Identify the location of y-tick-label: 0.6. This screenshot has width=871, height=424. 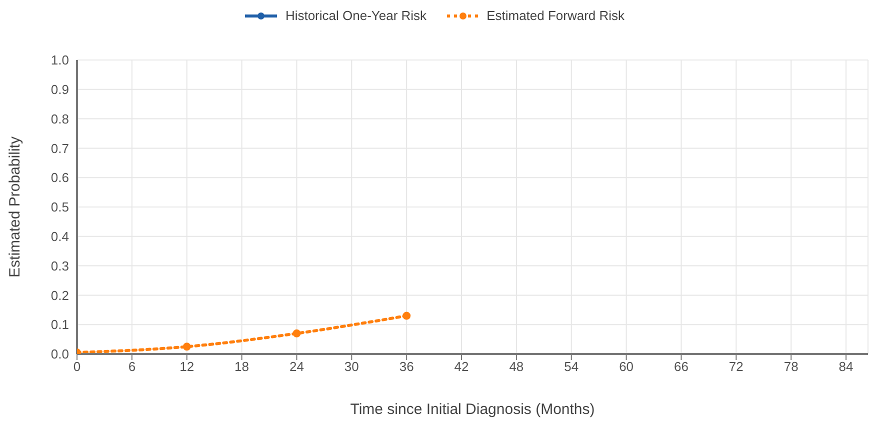
(59, 178).